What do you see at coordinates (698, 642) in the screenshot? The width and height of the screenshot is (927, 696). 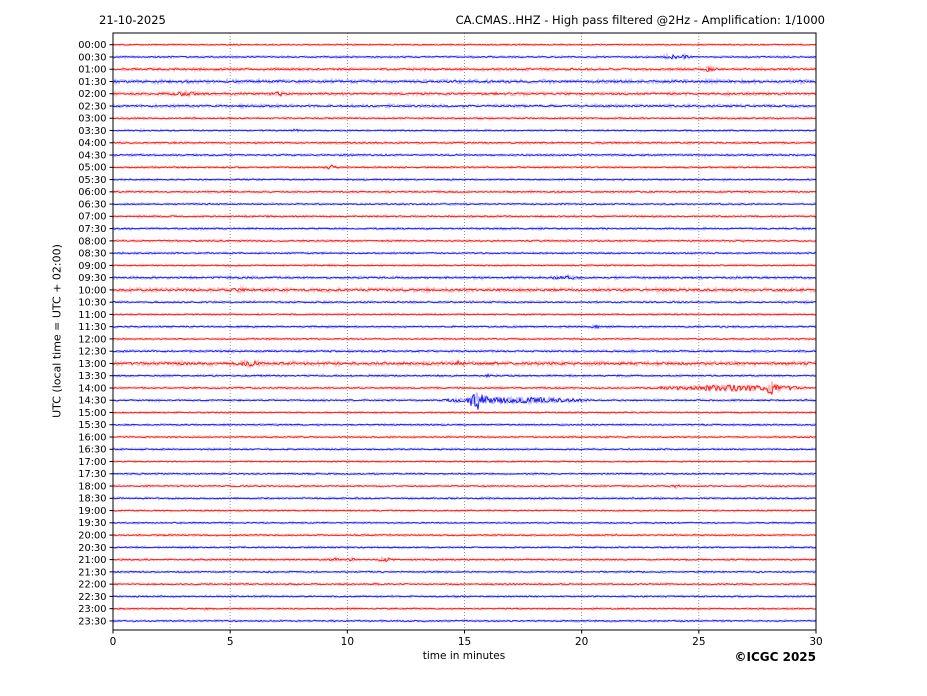 I see `x-tick-label: 25` at bounding box center [698, 642].